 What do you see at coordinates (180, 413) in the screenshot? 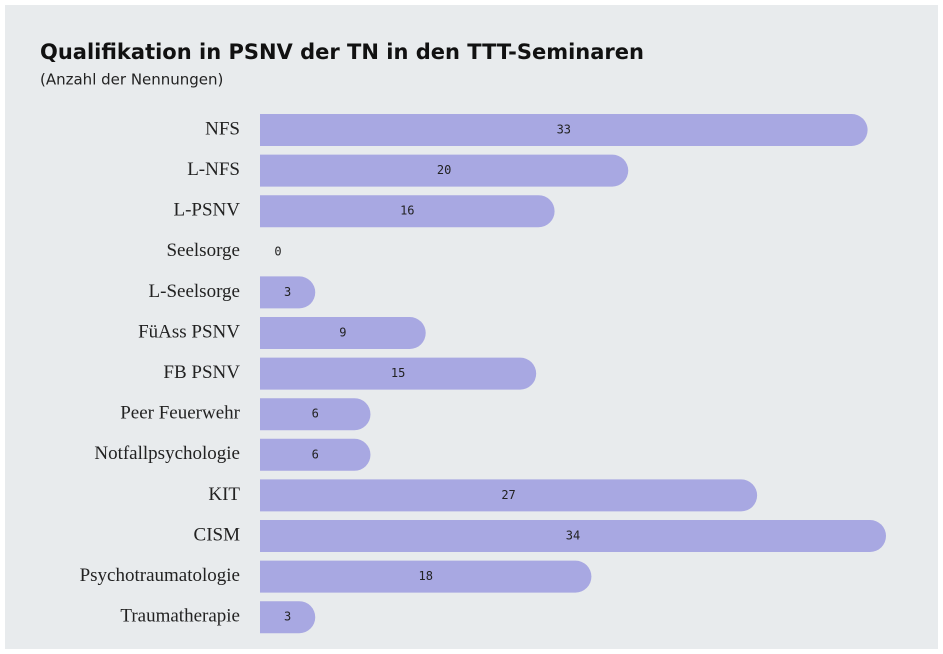
I see `category-label: Peer Feuerwehr` at bounding box center [180, 413].